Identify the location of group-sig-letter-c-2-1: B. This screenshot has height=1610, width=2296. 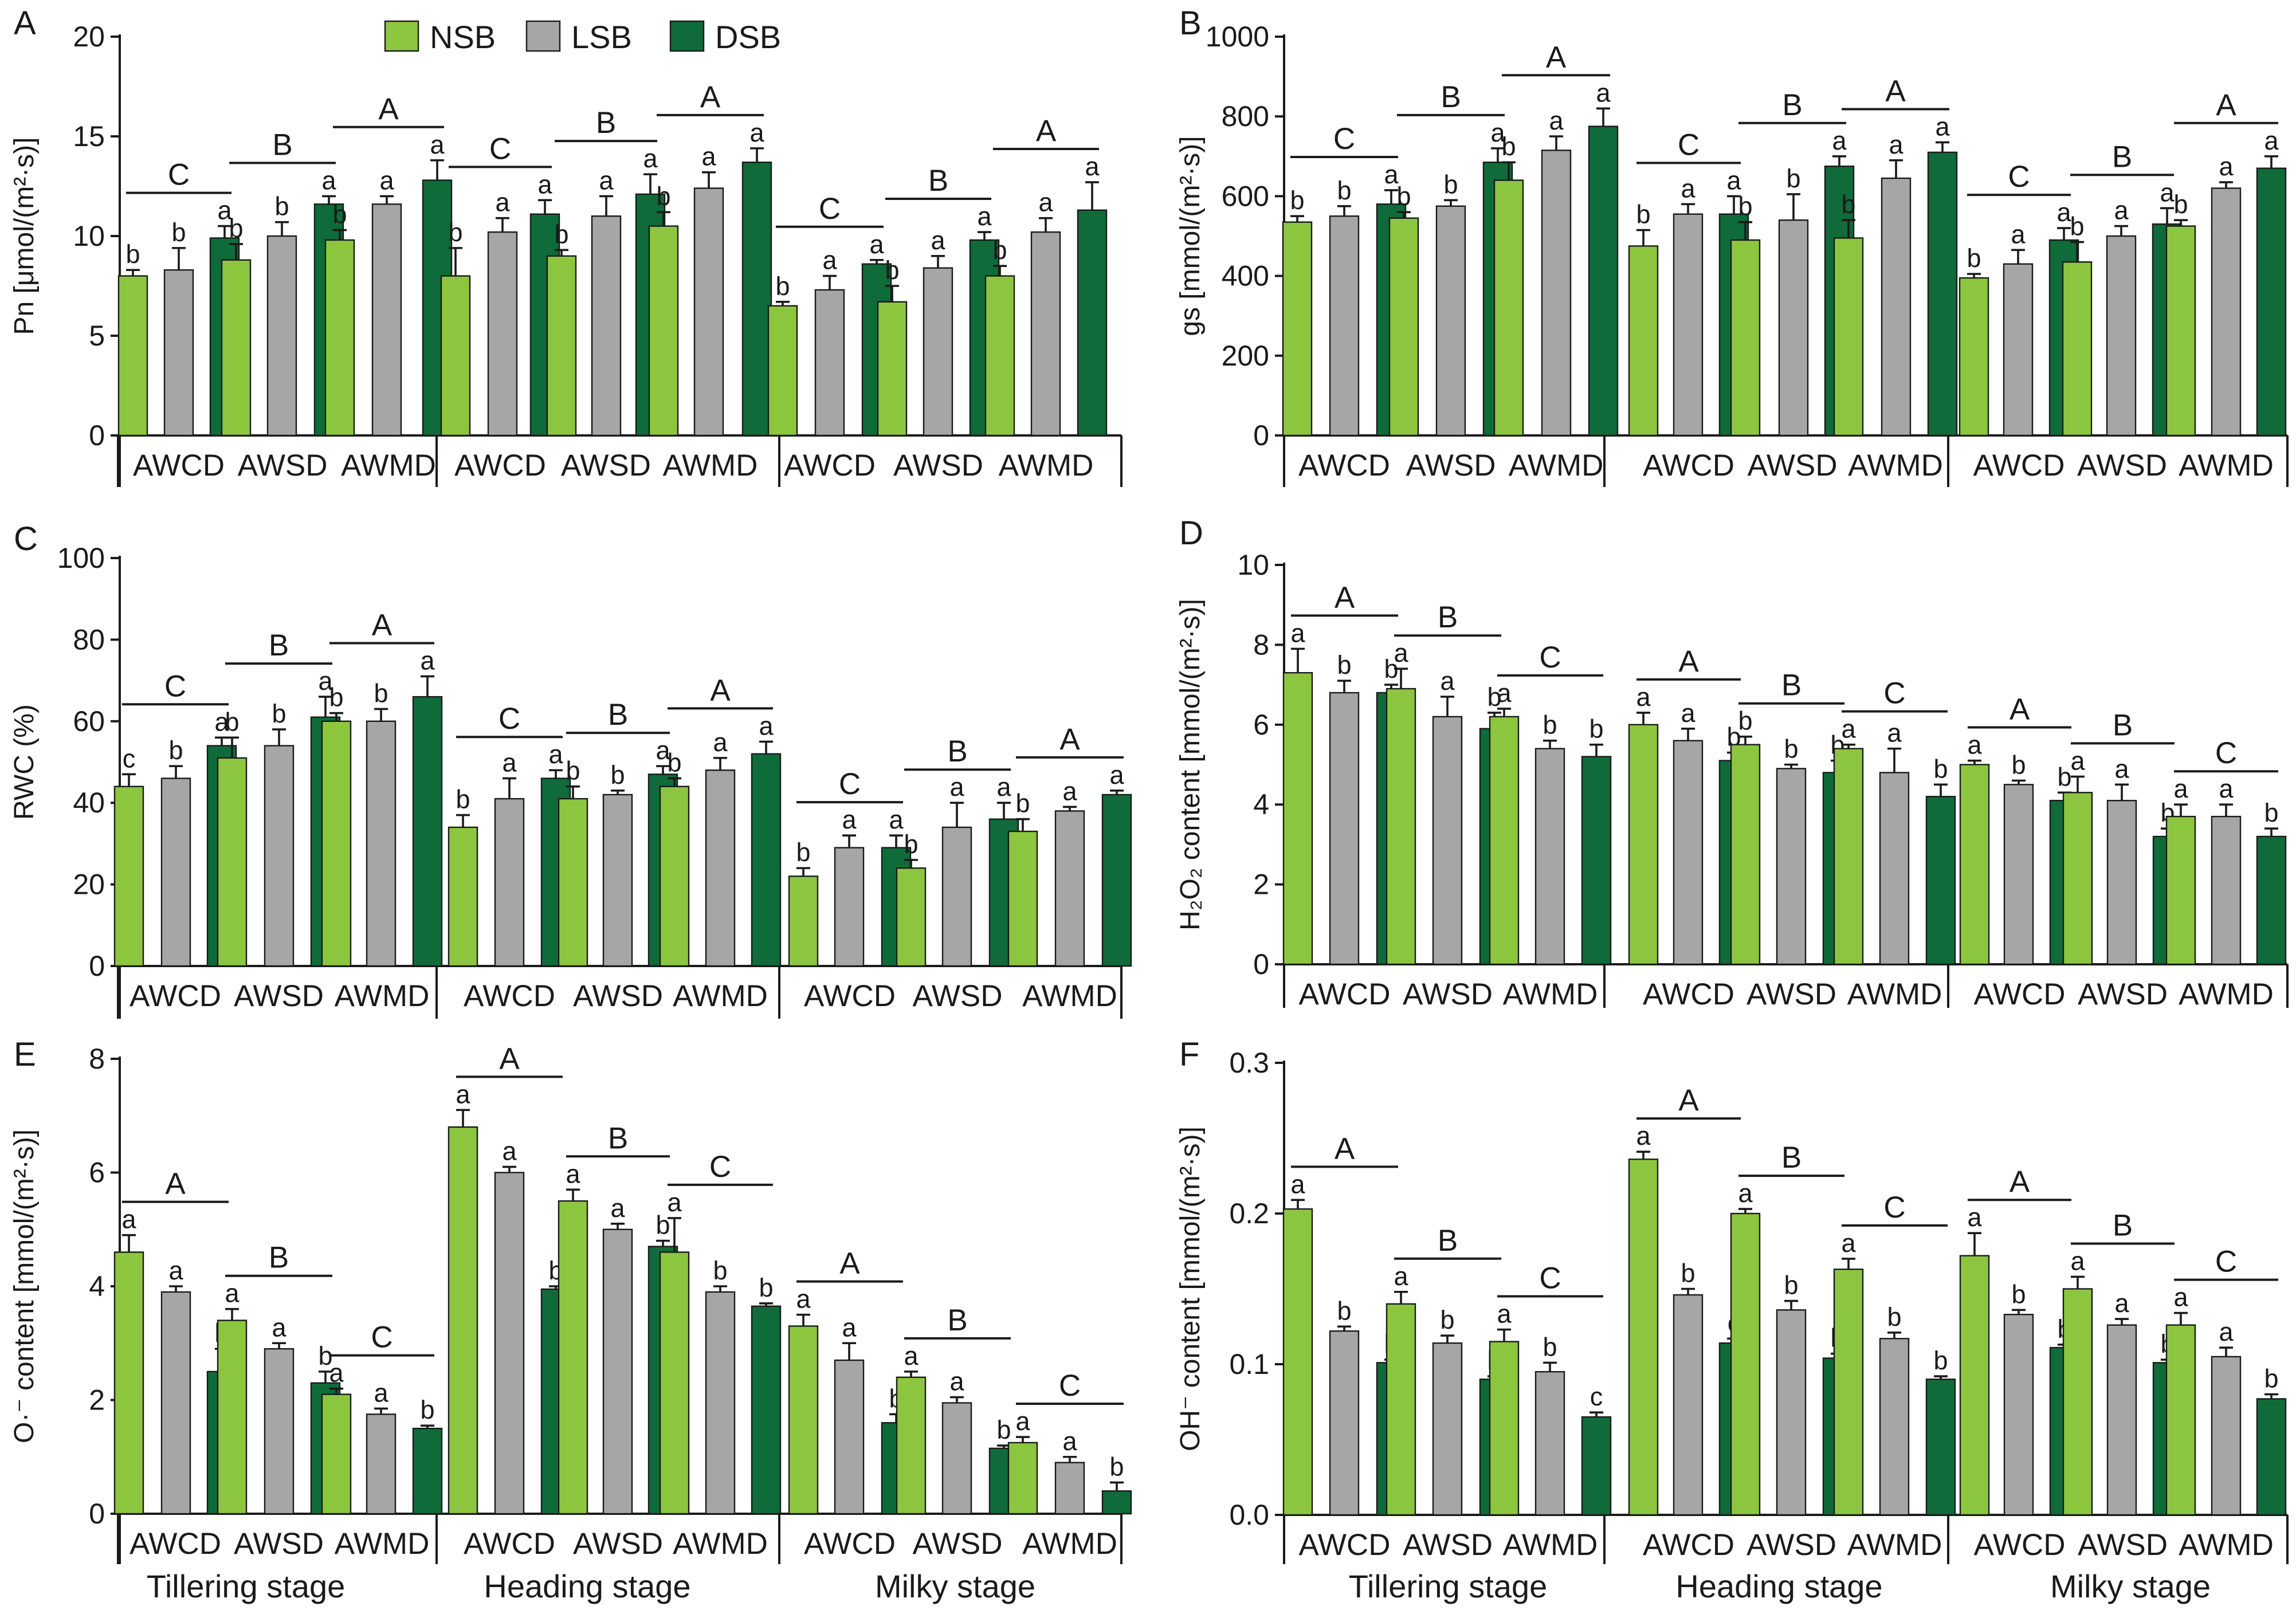
(957, 752).